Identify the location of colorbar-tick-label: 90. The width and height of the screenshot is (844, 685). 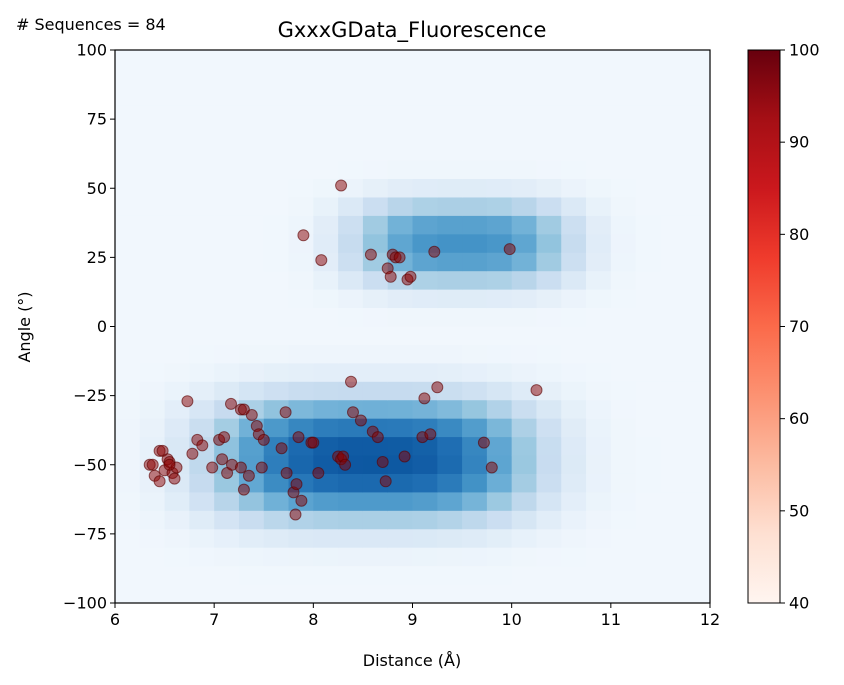
(799, 142).